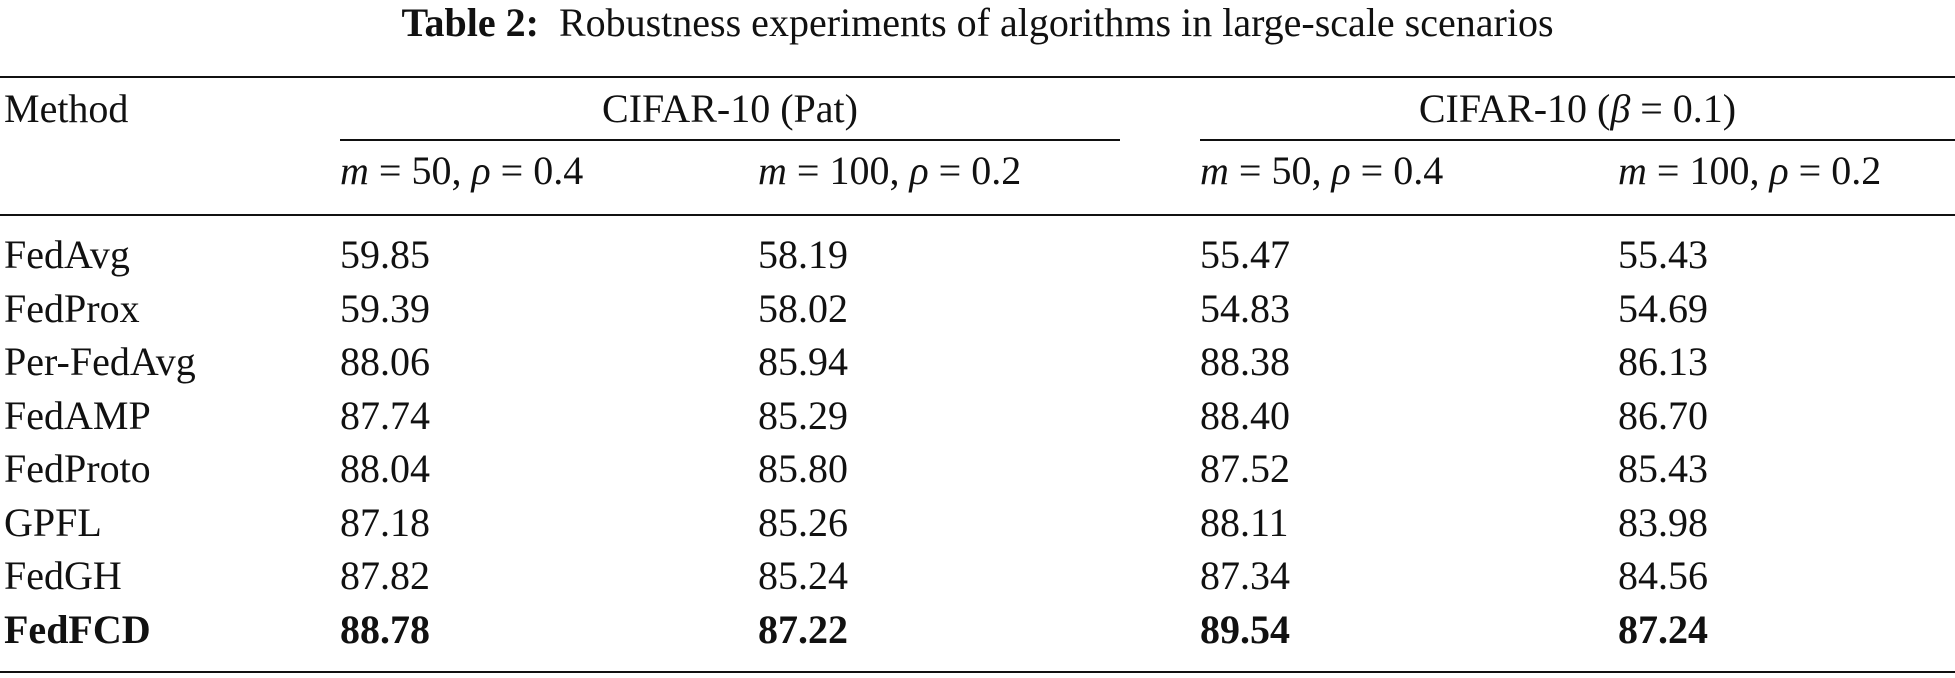 The width and height of the screenshot is (1955, 678). I want to click on row-value: 86.13, so click(1663, 361).